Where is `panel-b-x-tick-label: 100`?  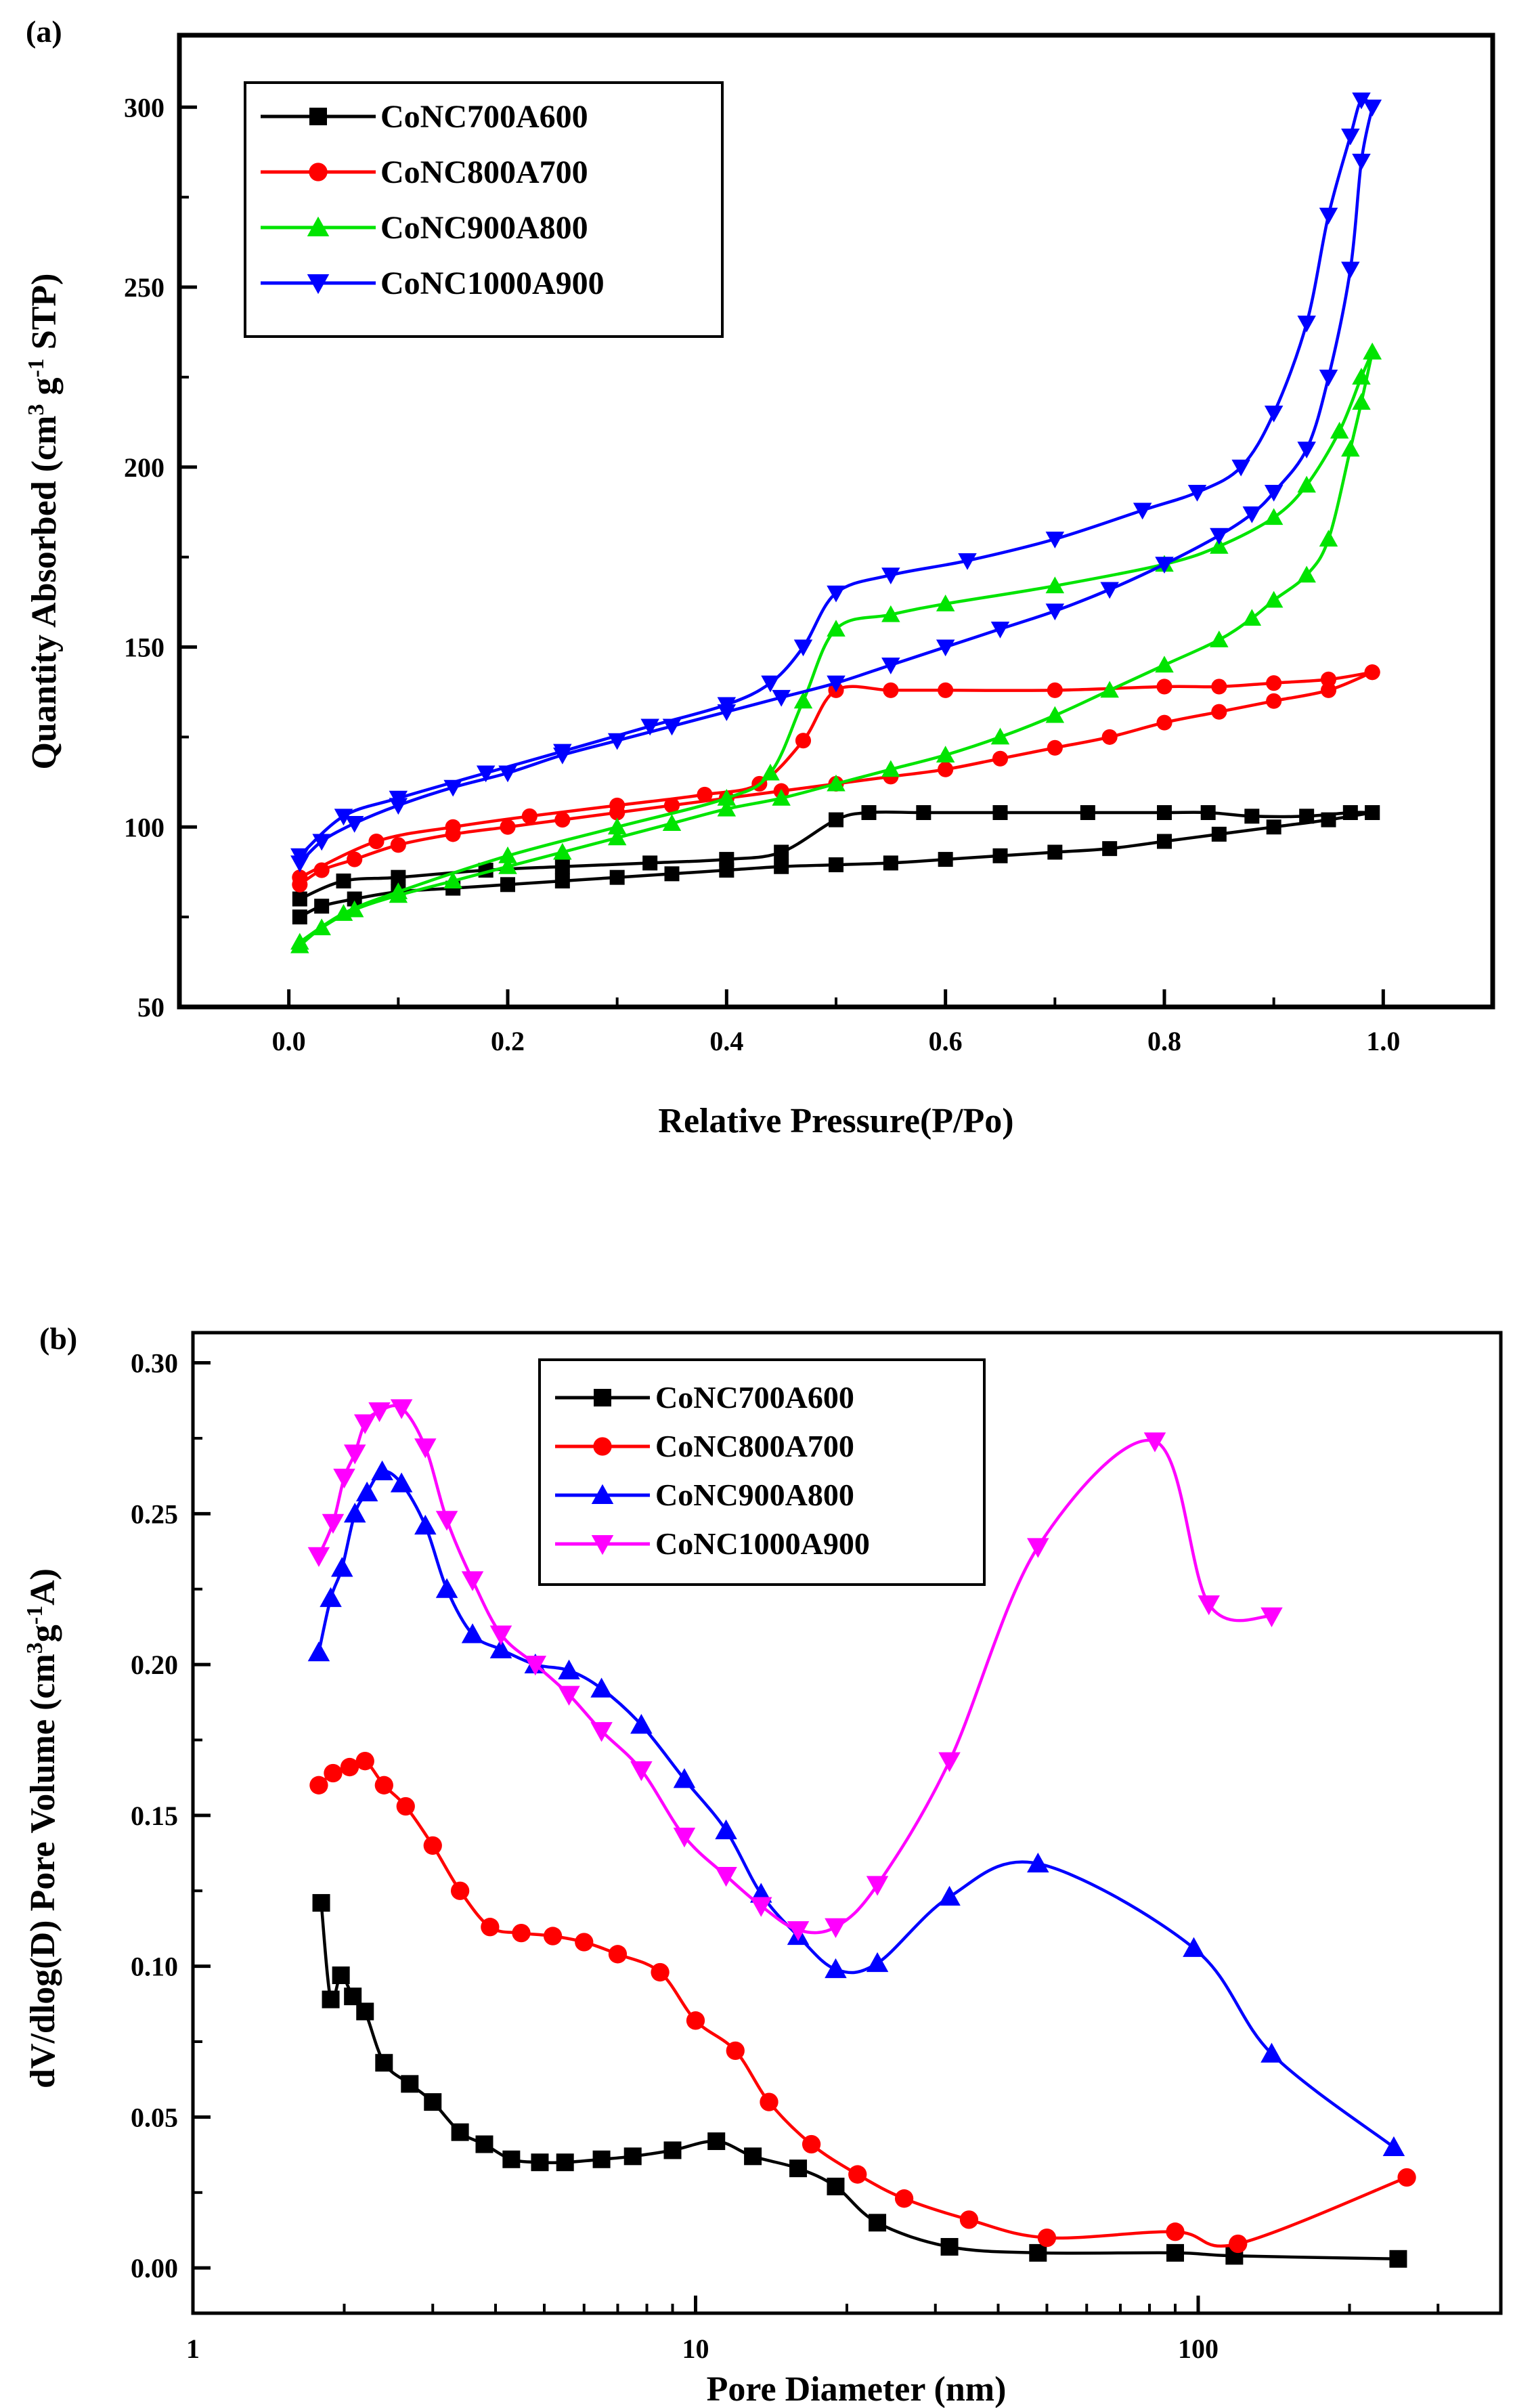 panel-b-x-tick-label: 100 is located at coordinates (1198, 2349).